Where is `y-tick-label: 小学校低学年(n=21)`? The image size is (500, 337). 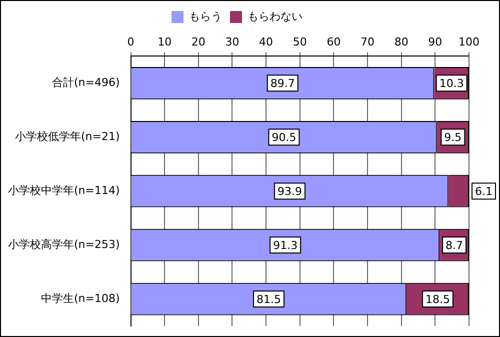 y-tick-label: 小学校低学年(n=21) is located at coordinates (67, 136).